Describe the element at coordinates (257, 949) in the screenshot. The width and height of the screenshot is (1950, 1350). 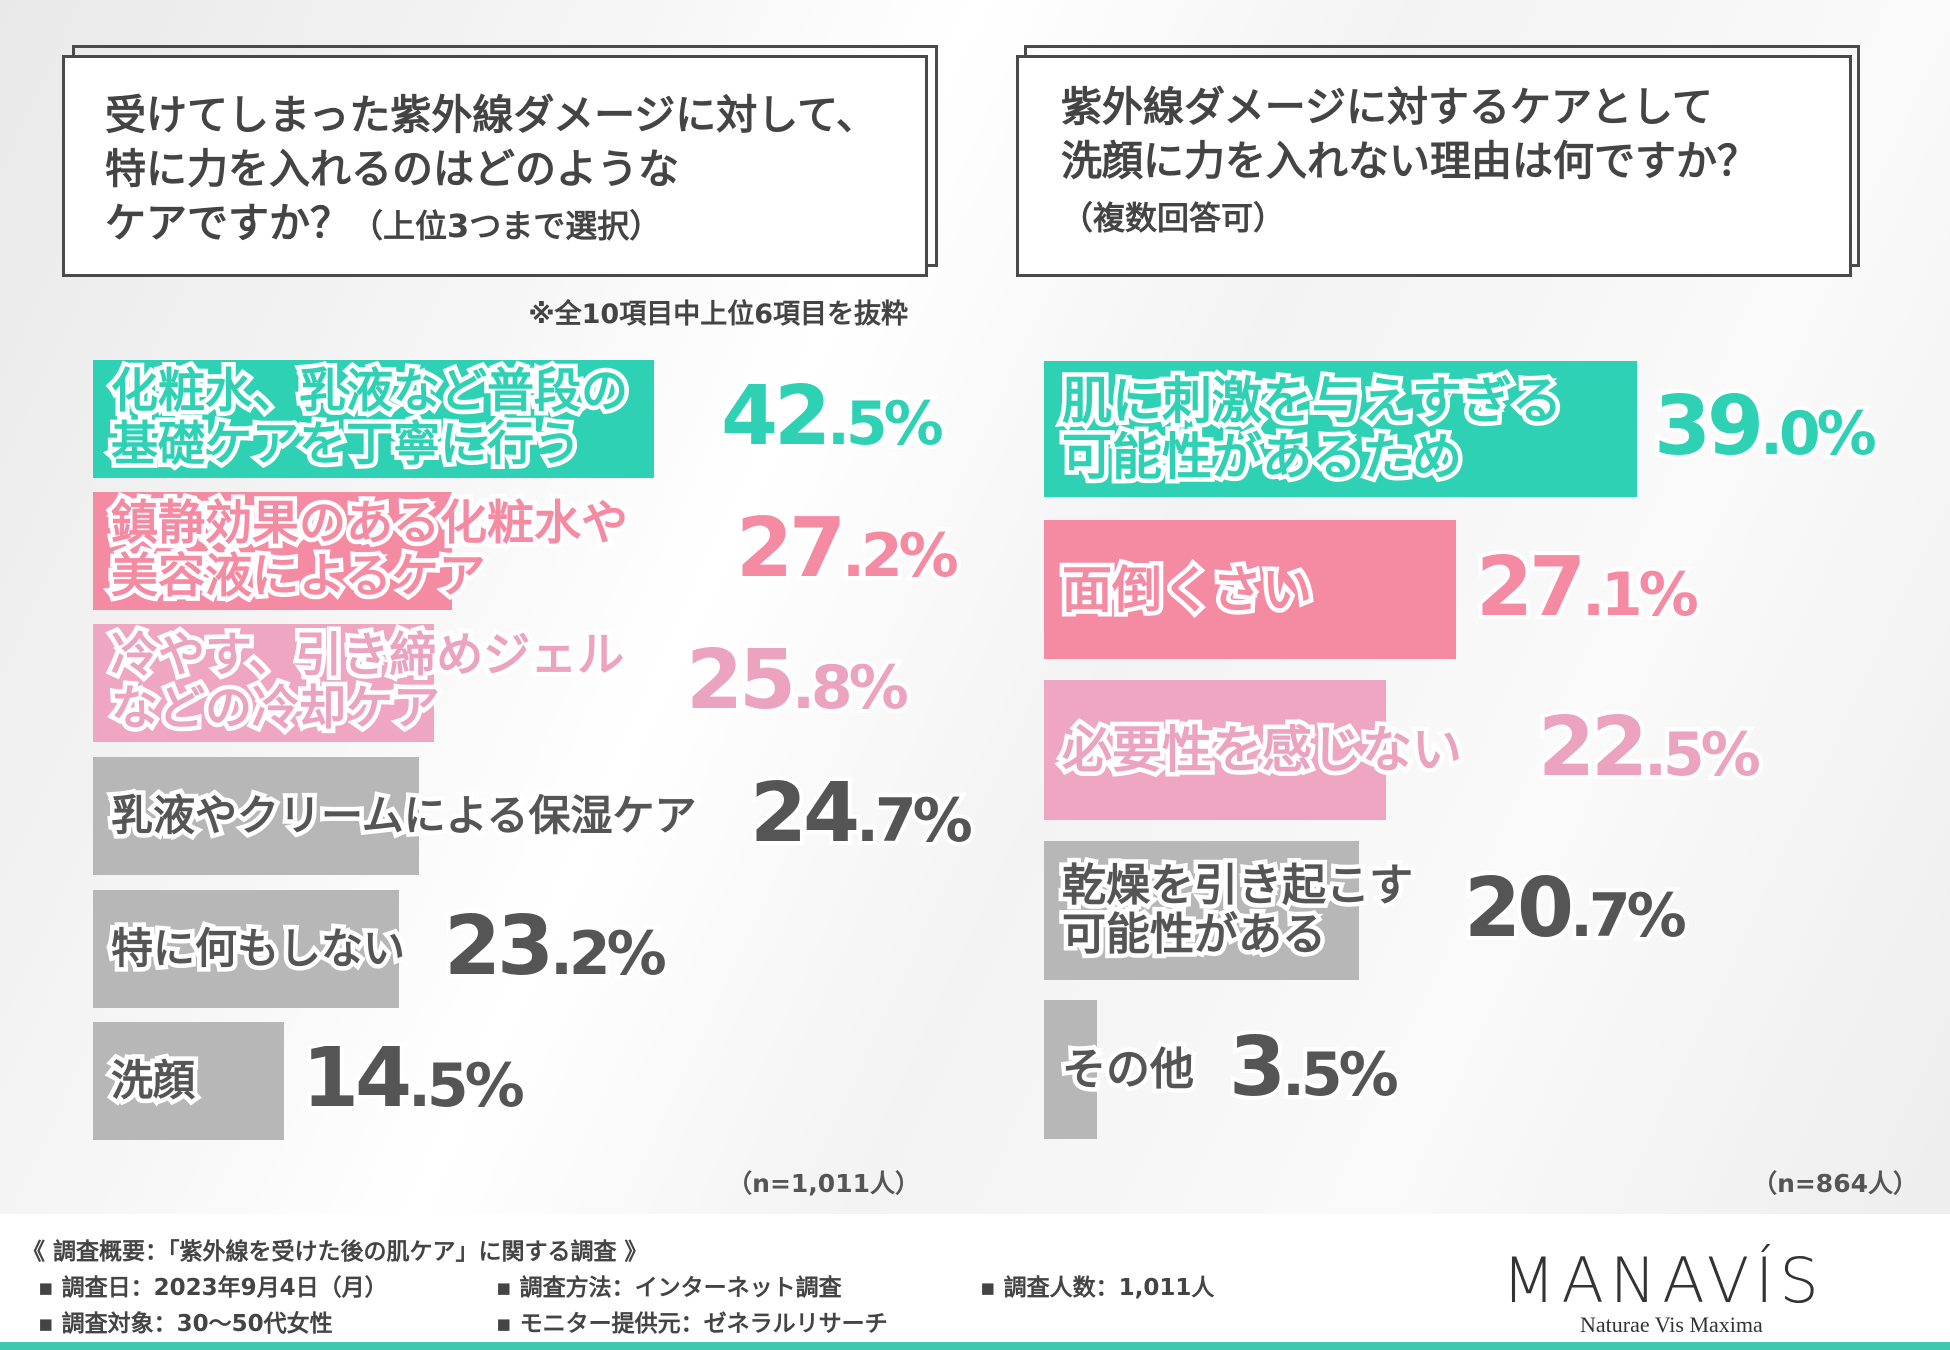
I see `bar-label: 特に何もしない` at that location.